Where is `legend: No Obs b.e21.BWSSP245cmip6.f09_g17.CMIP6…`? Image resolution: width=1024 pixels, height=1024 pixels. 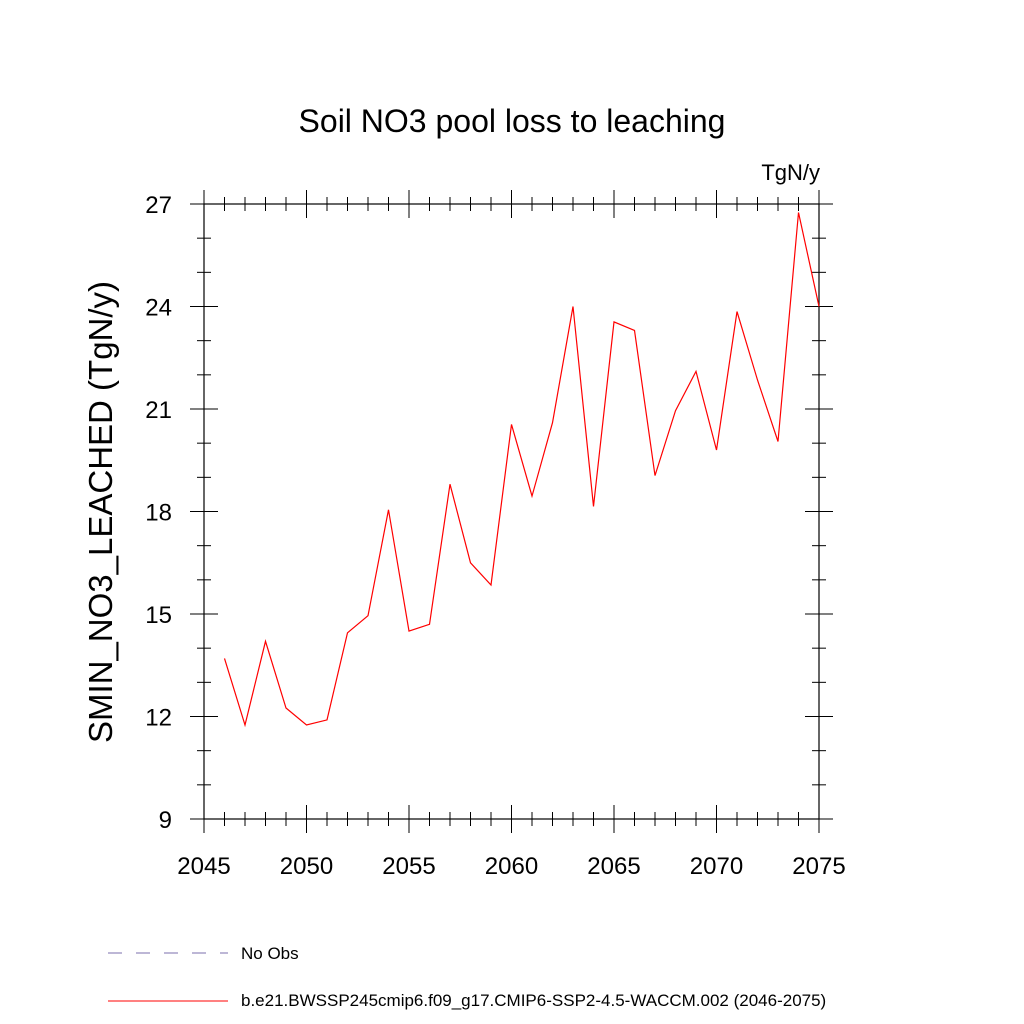 legend: No Obs b.e21.BWSSP245cmip6.f09_g17.CMIP6… is located at coordinates (467, 977).